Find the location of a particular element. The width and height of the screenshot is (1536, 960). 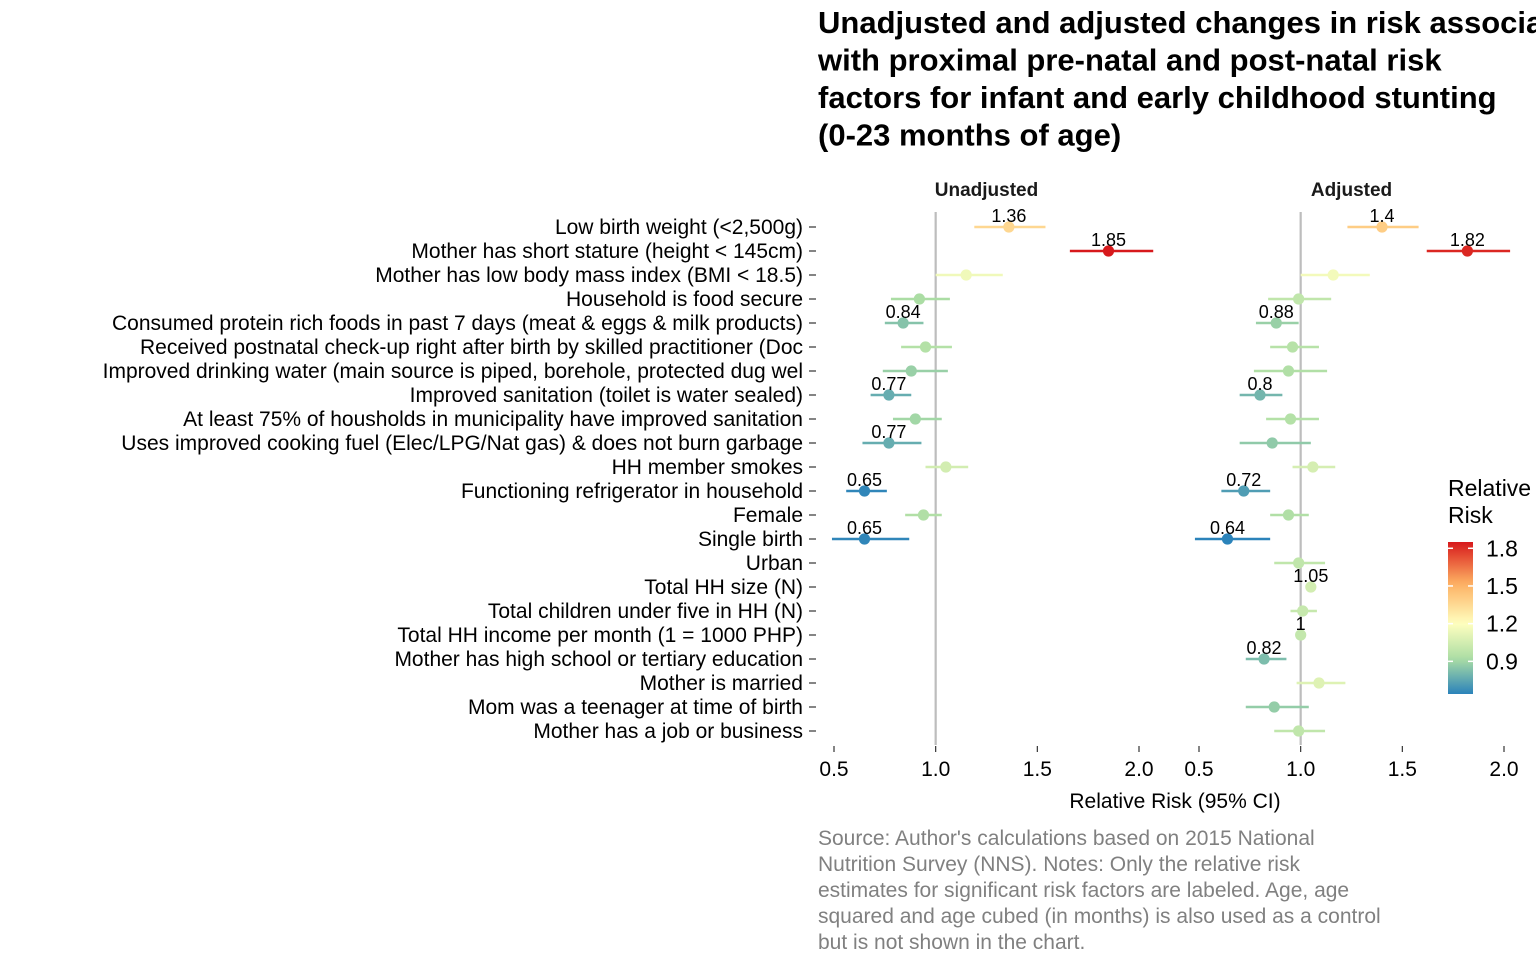

data-label: 1.82 is located at coordinates (1467, 240).